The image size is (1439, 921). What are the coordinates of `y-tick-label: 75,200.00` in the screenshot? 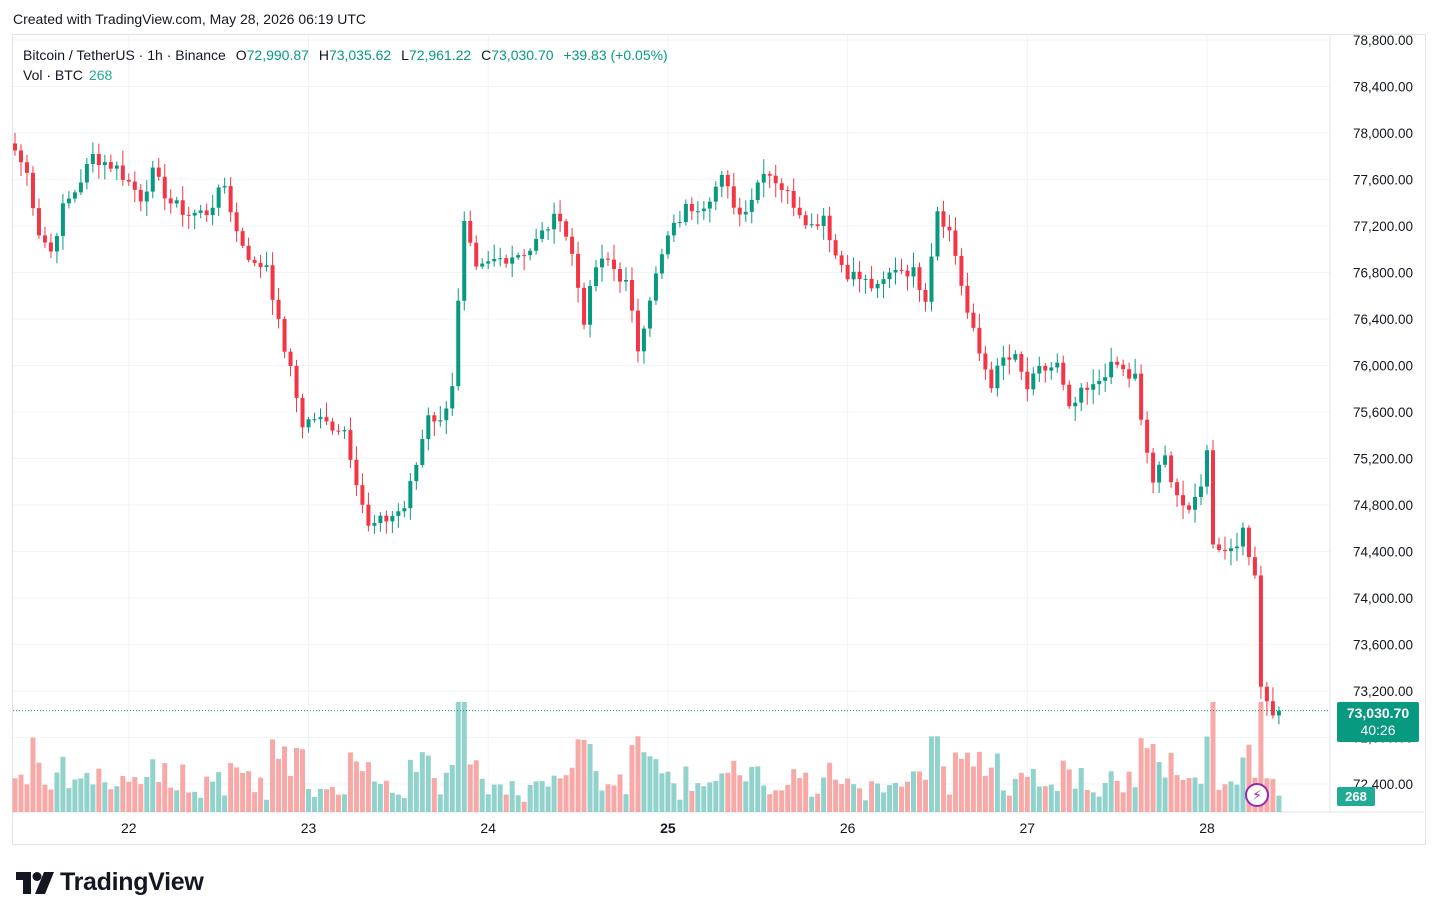 It's located at (1383, 459).